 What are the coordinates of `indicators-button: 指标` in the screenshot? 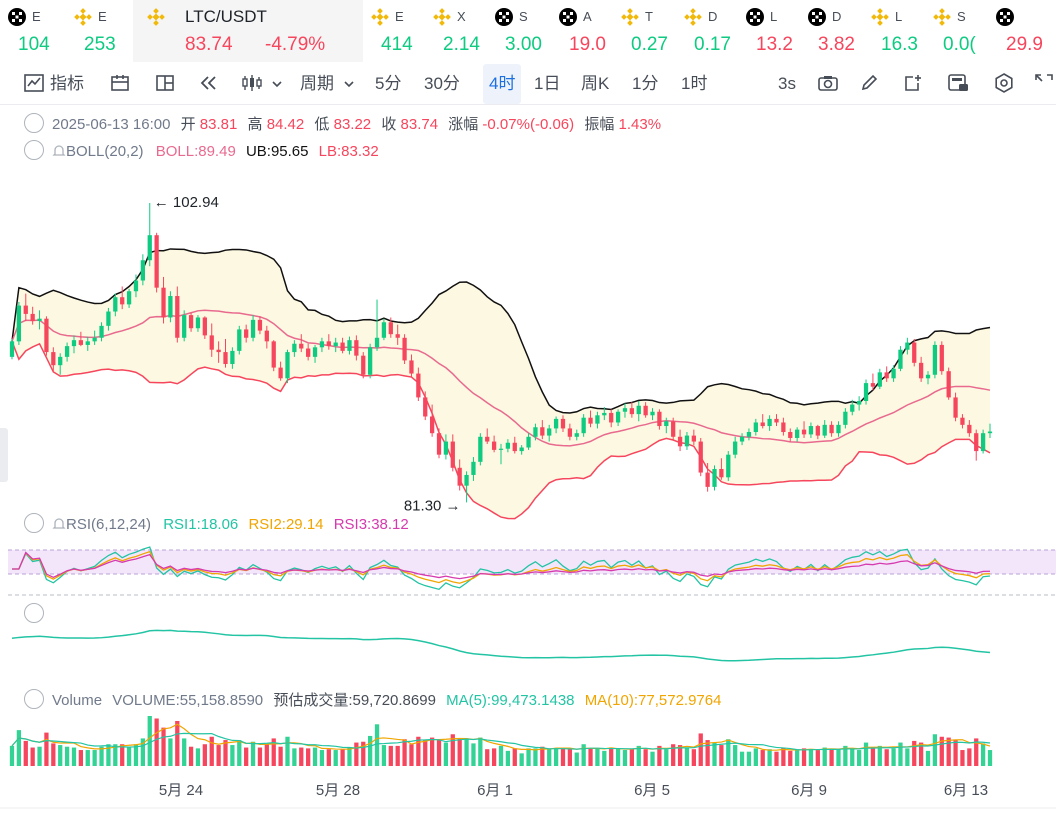 It's located at (54, 84).